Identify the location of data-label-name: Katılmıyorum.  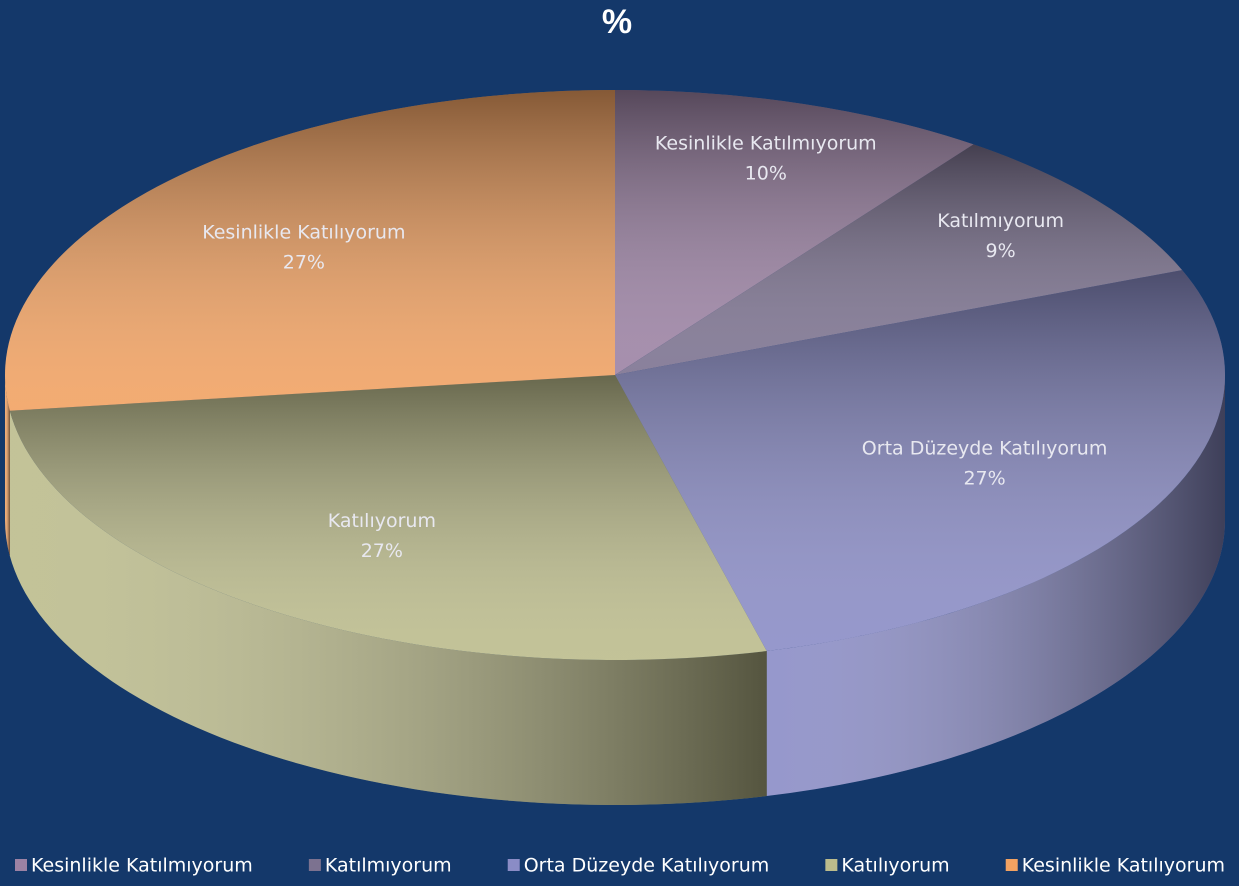
(1000, 221).